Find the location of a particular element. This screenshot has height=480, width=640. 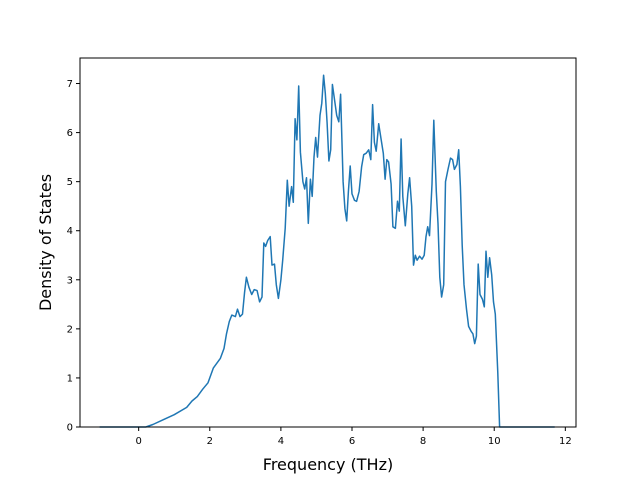

y-tick-label: 1 is located at coordinates (70, 378).